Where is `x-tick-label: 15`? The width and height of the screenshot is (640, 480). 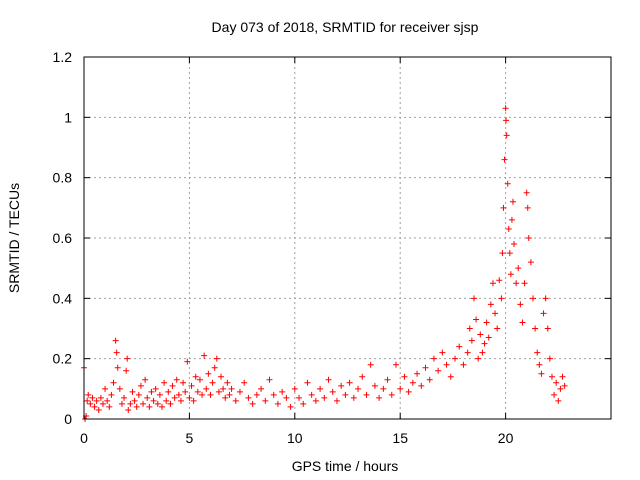
x-tick-label: 15 is located at coordinates (400, 438).